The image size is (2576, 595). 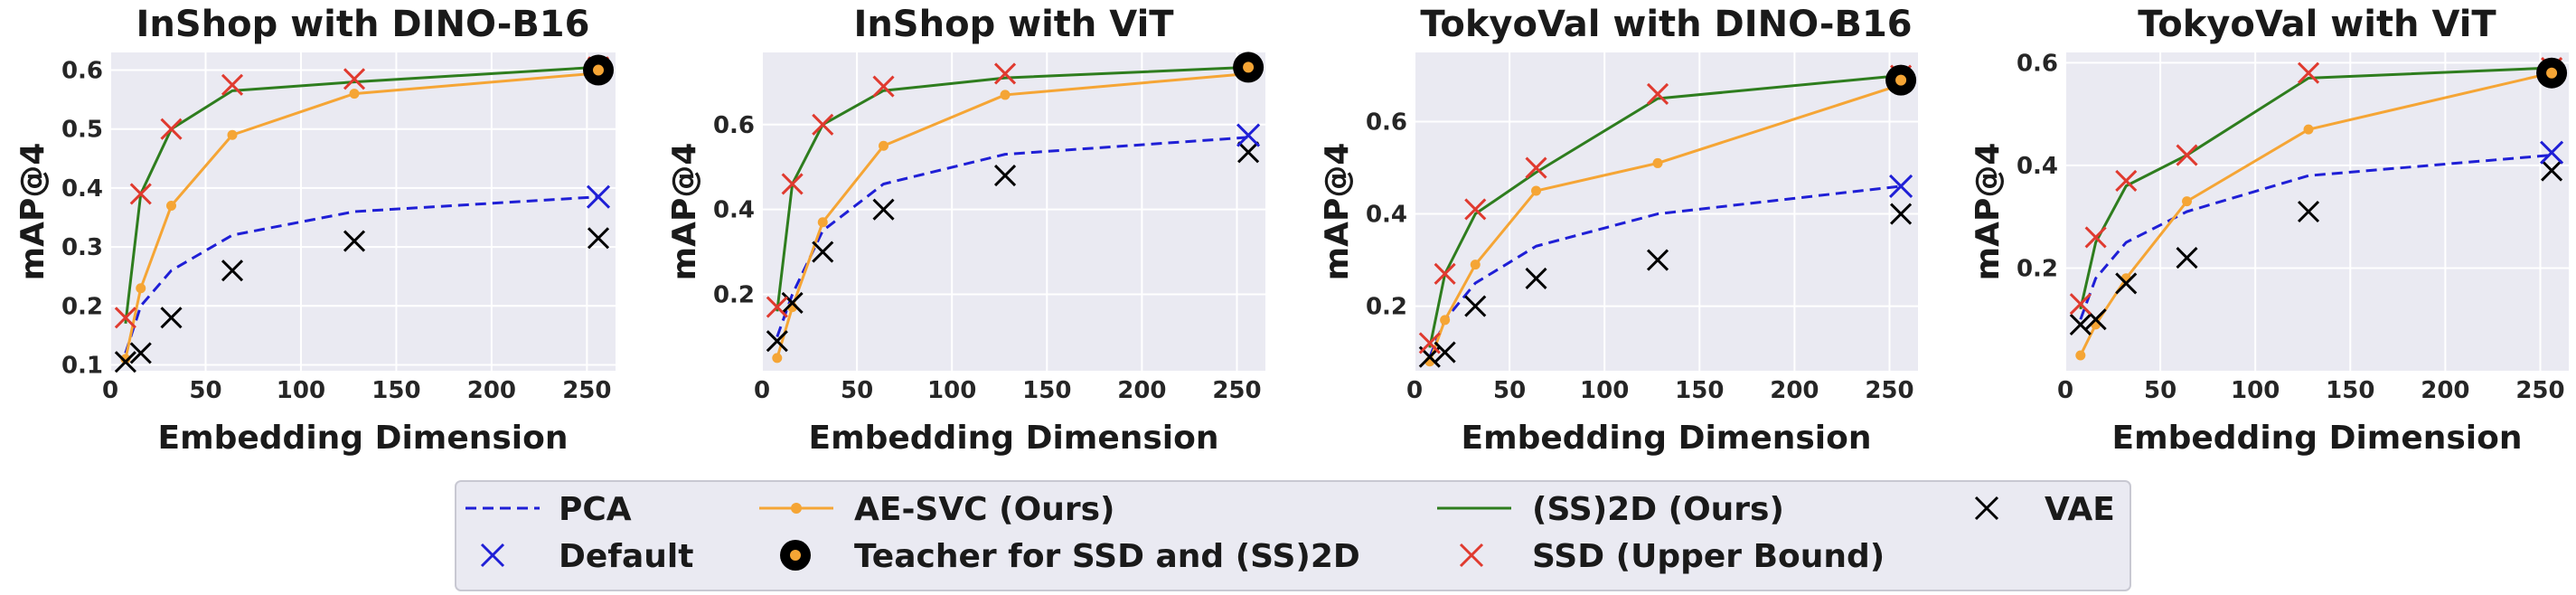 What do you see at coordinates (82, 130) in the screenshot?
I see `y-tick-label: 0.5` at bounding box center [82, 130].